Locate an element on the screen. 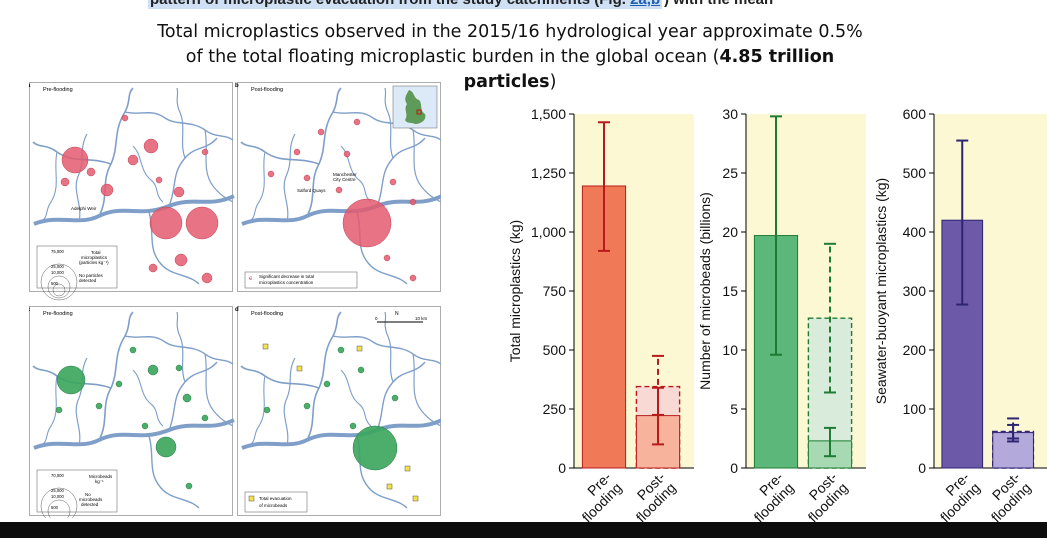 Image resolution: width=1047 pixels, height=538 pixels. category-label-1-1: Post-flooding is located at coordinates (822, 497).